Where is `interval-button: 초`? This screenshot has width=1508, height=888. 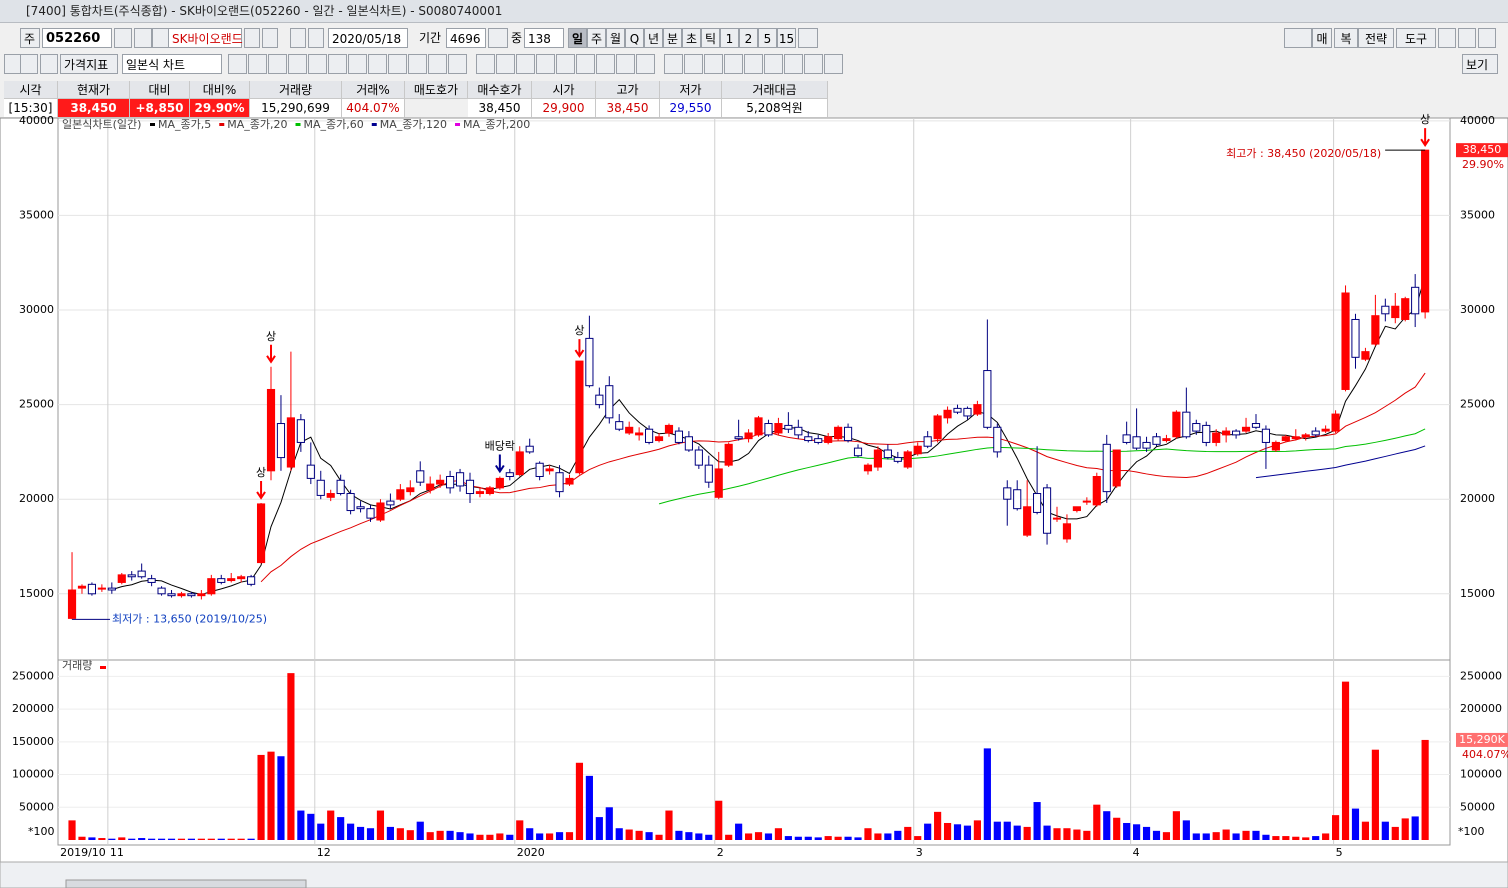
interval-button: 초 is located at coordinates (691, 38).